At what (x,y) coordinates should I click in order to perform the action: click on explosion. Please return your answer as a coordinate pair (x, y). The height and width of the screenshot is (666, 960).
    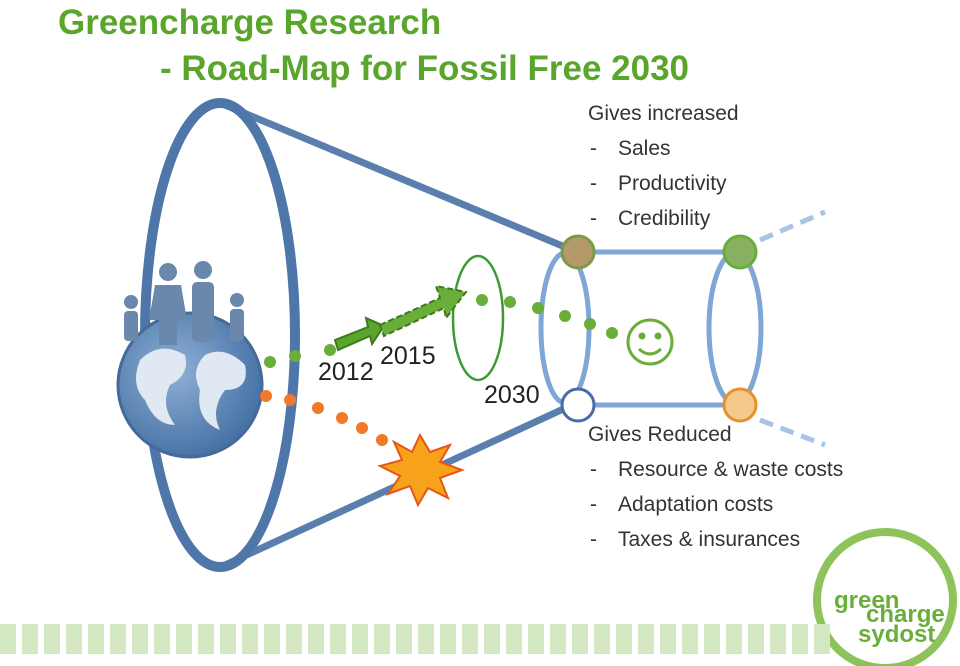
    Looking at the image, I should click on (421, 470).